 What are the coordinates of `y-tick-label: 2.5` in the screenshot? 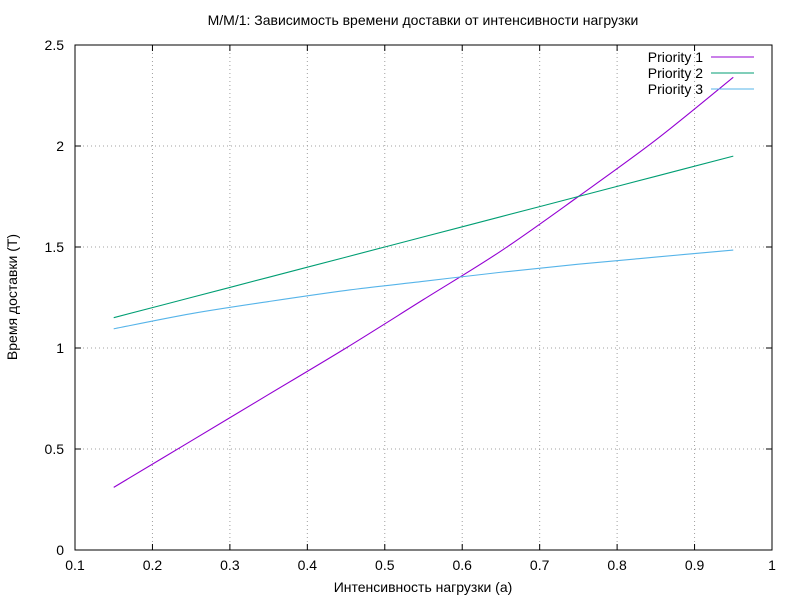 It's located at (55, 45).